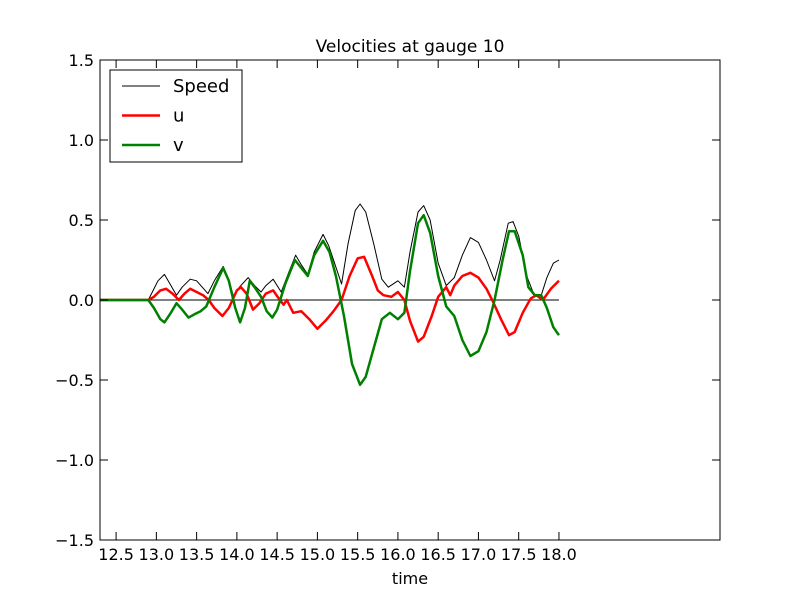 The height and width of the screenshot is (600, 800). Describe the element at coordinates (277, 554) in the screenshot. I see `x-tick-label: 14.5` at that location.